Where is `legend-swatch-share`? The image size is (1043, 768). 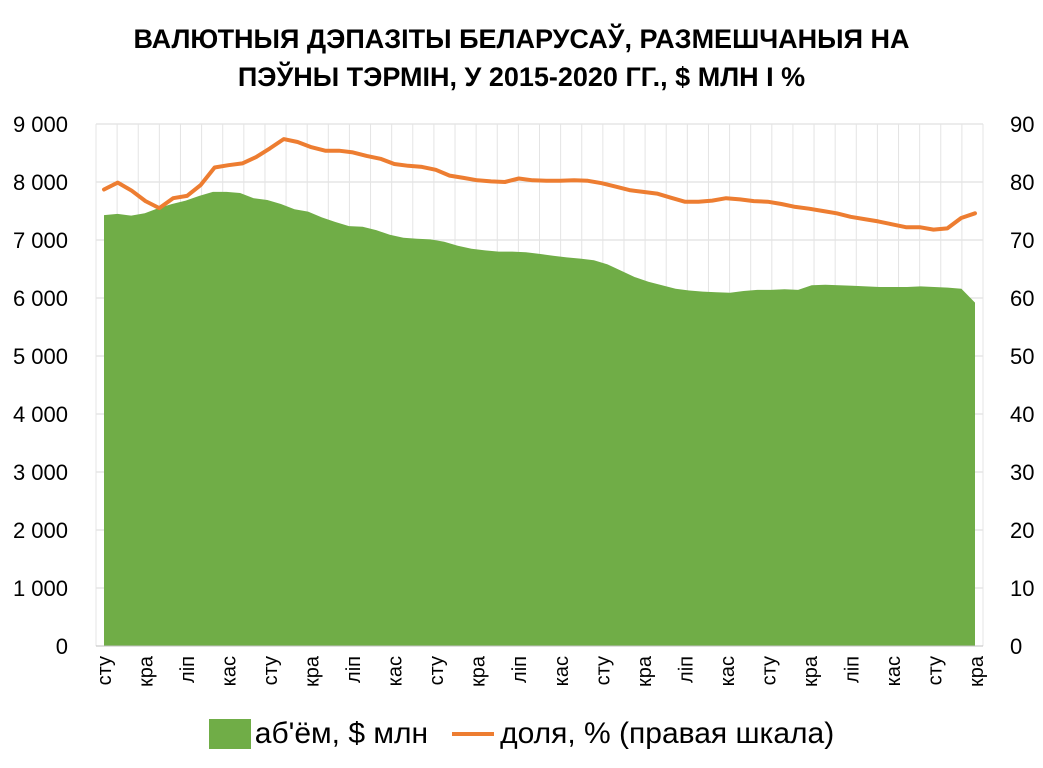
legend-swatch-share is located at coordinates (473, 734).